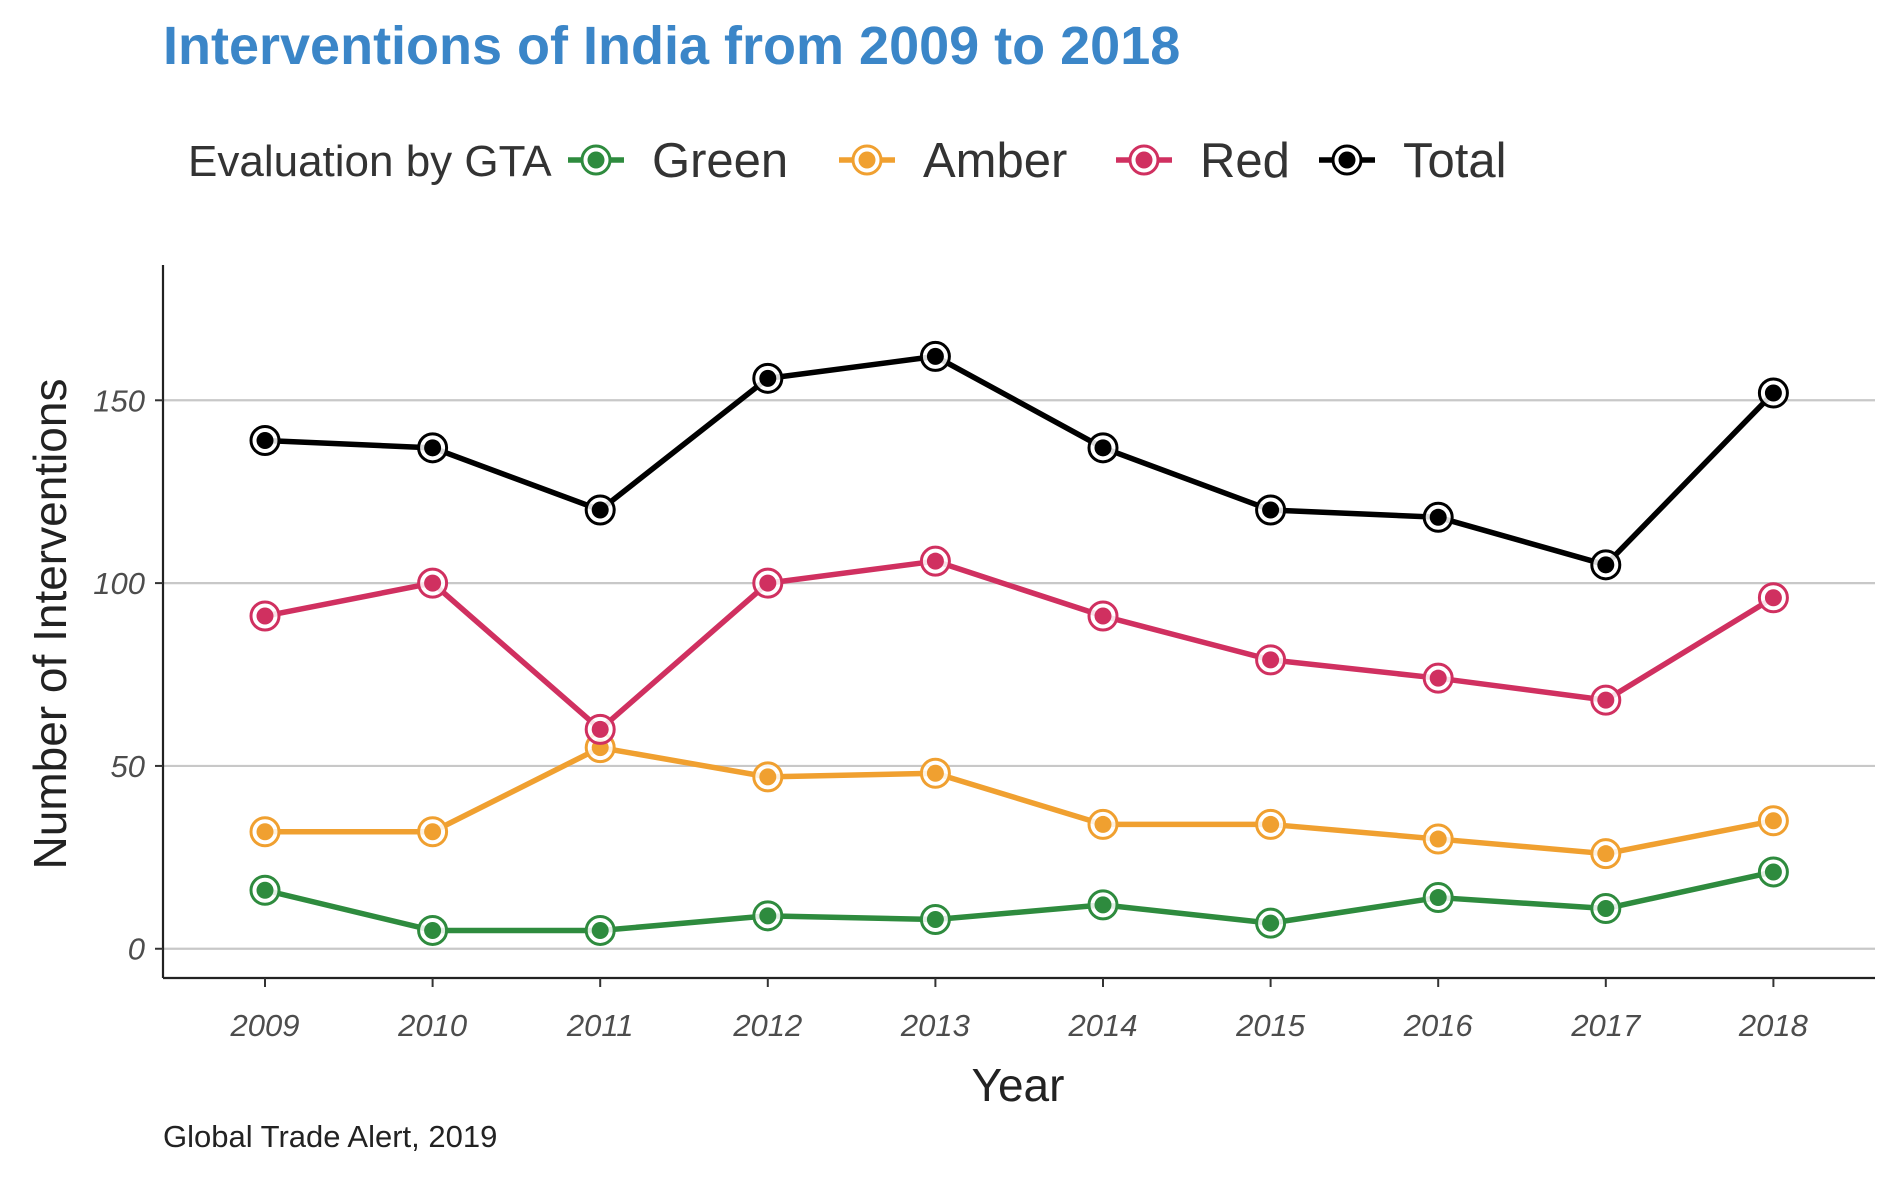 Image resolution: width=1889 pixels, height=1181 pixels. Describe the element at coordinates (935, 356) in the screenshot. I see `data-point-total-2013` at that location.